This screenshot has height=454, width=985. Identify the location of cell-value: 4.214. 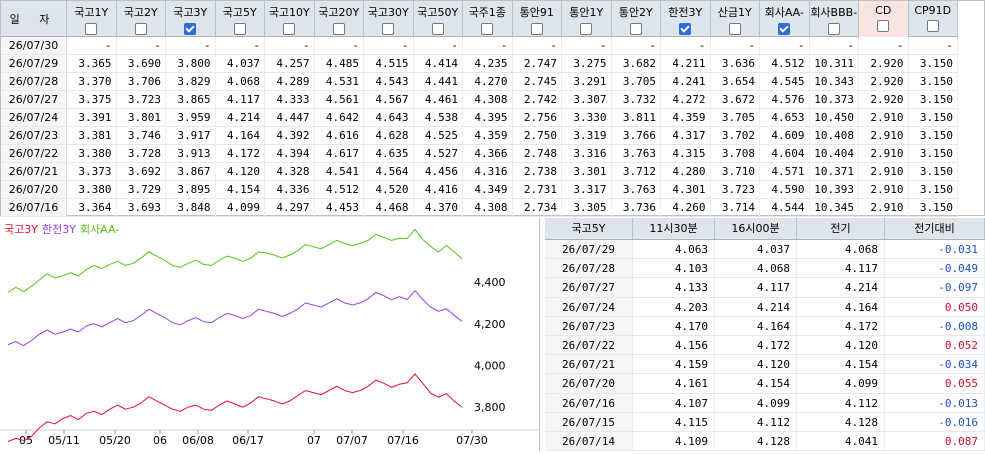
(240, 117).